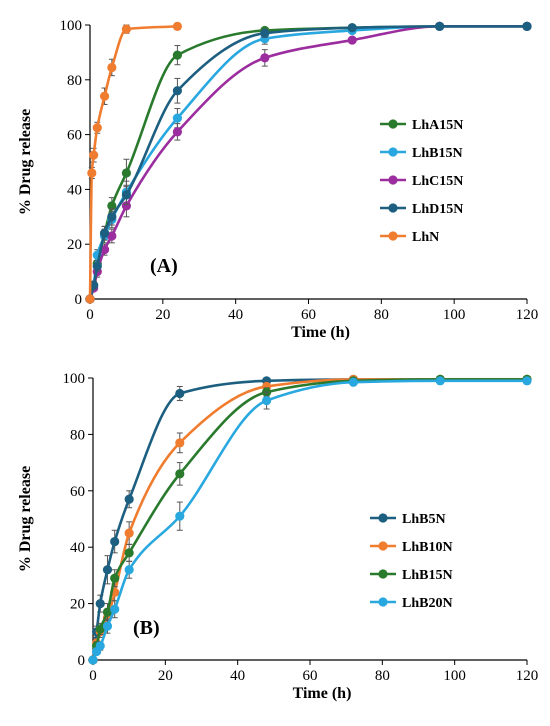 The height and width of the screenshot is (726, 550). I want to click on y-tick-label: 40, so click(77, 548).